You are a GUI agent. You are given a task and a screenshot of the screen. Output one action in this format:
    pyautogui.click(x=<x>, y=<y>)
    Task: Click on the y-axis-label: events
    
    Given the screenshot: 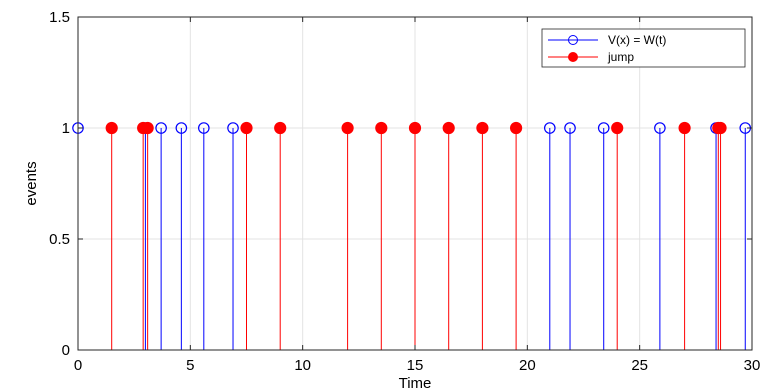 What is the action you would take?
    pyautogui.click(x=31, y=183)
    